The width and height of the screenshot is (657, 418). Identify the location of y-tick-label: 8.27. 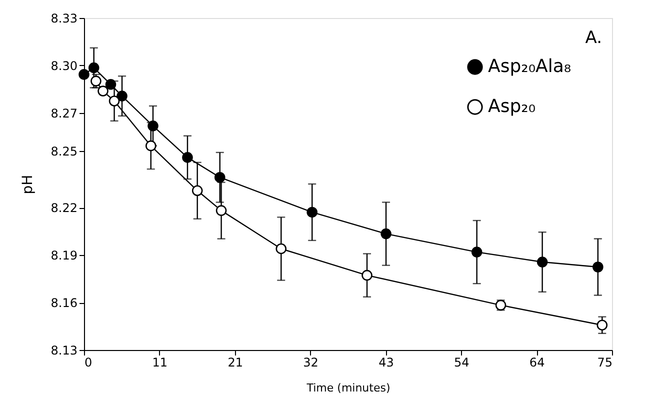
(64, 113).